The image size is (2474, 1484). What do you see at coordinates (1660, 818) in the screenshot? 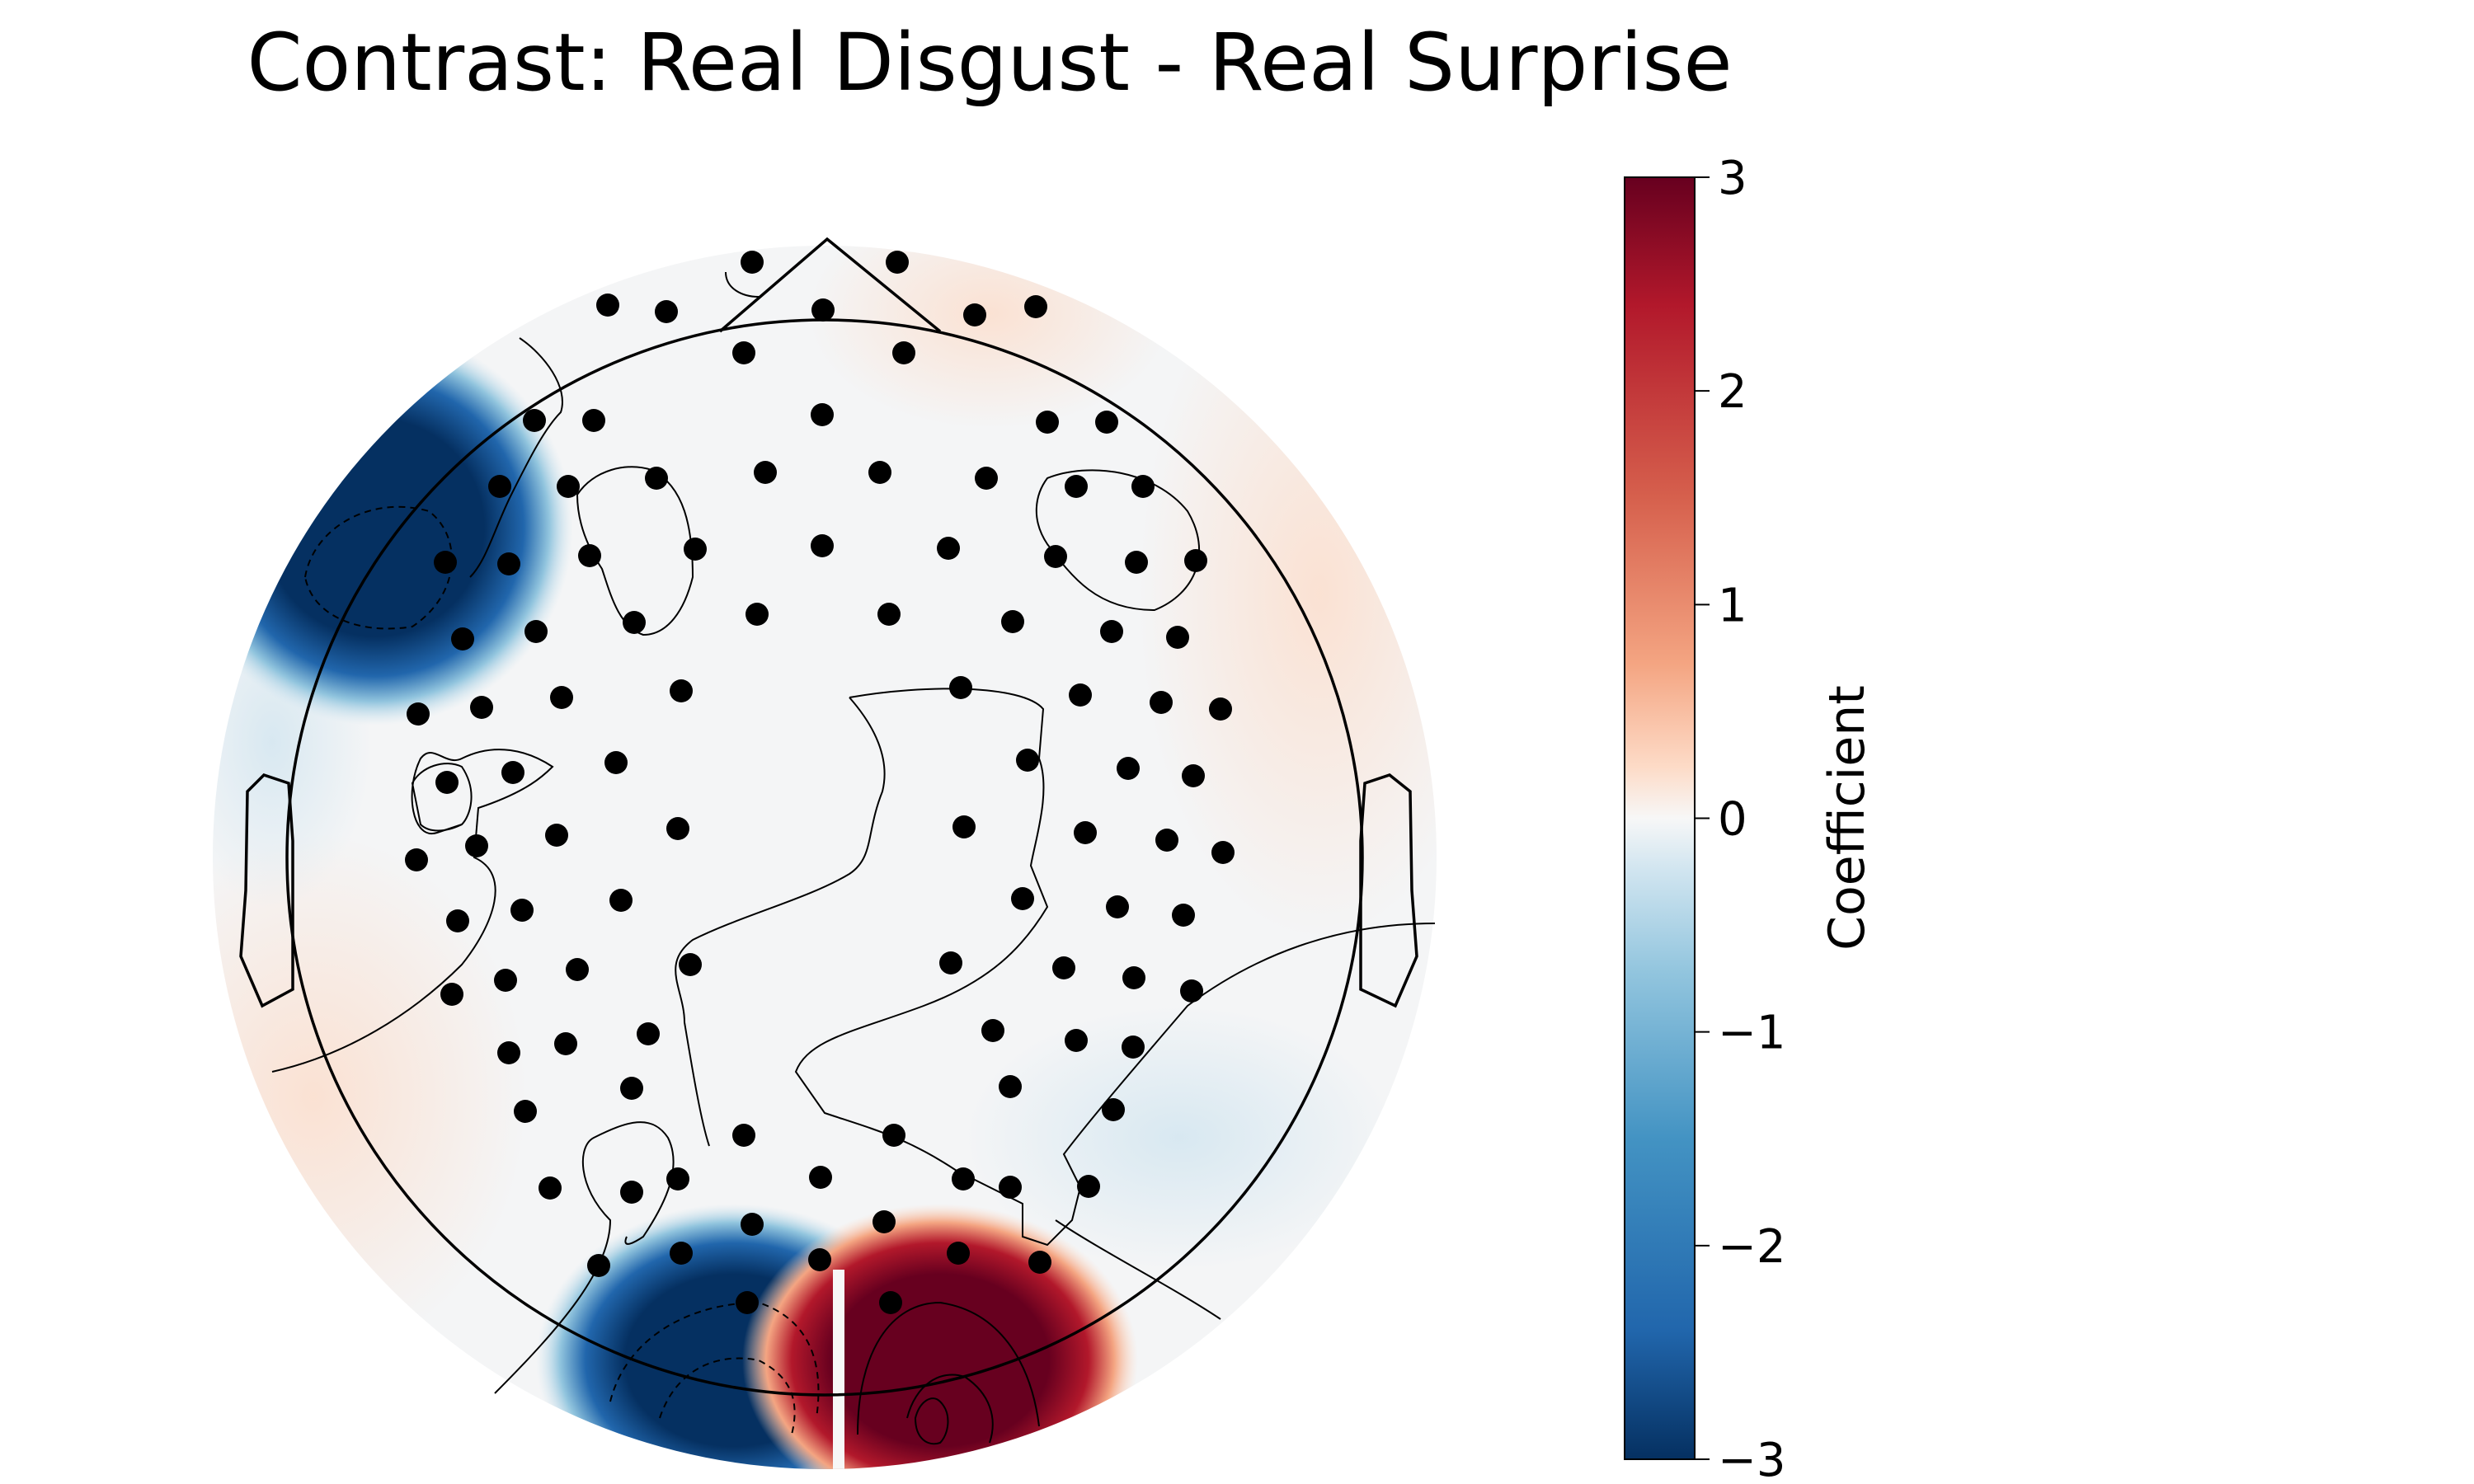
I see `colorbar-gradient` at bounding box center [1660, 818].